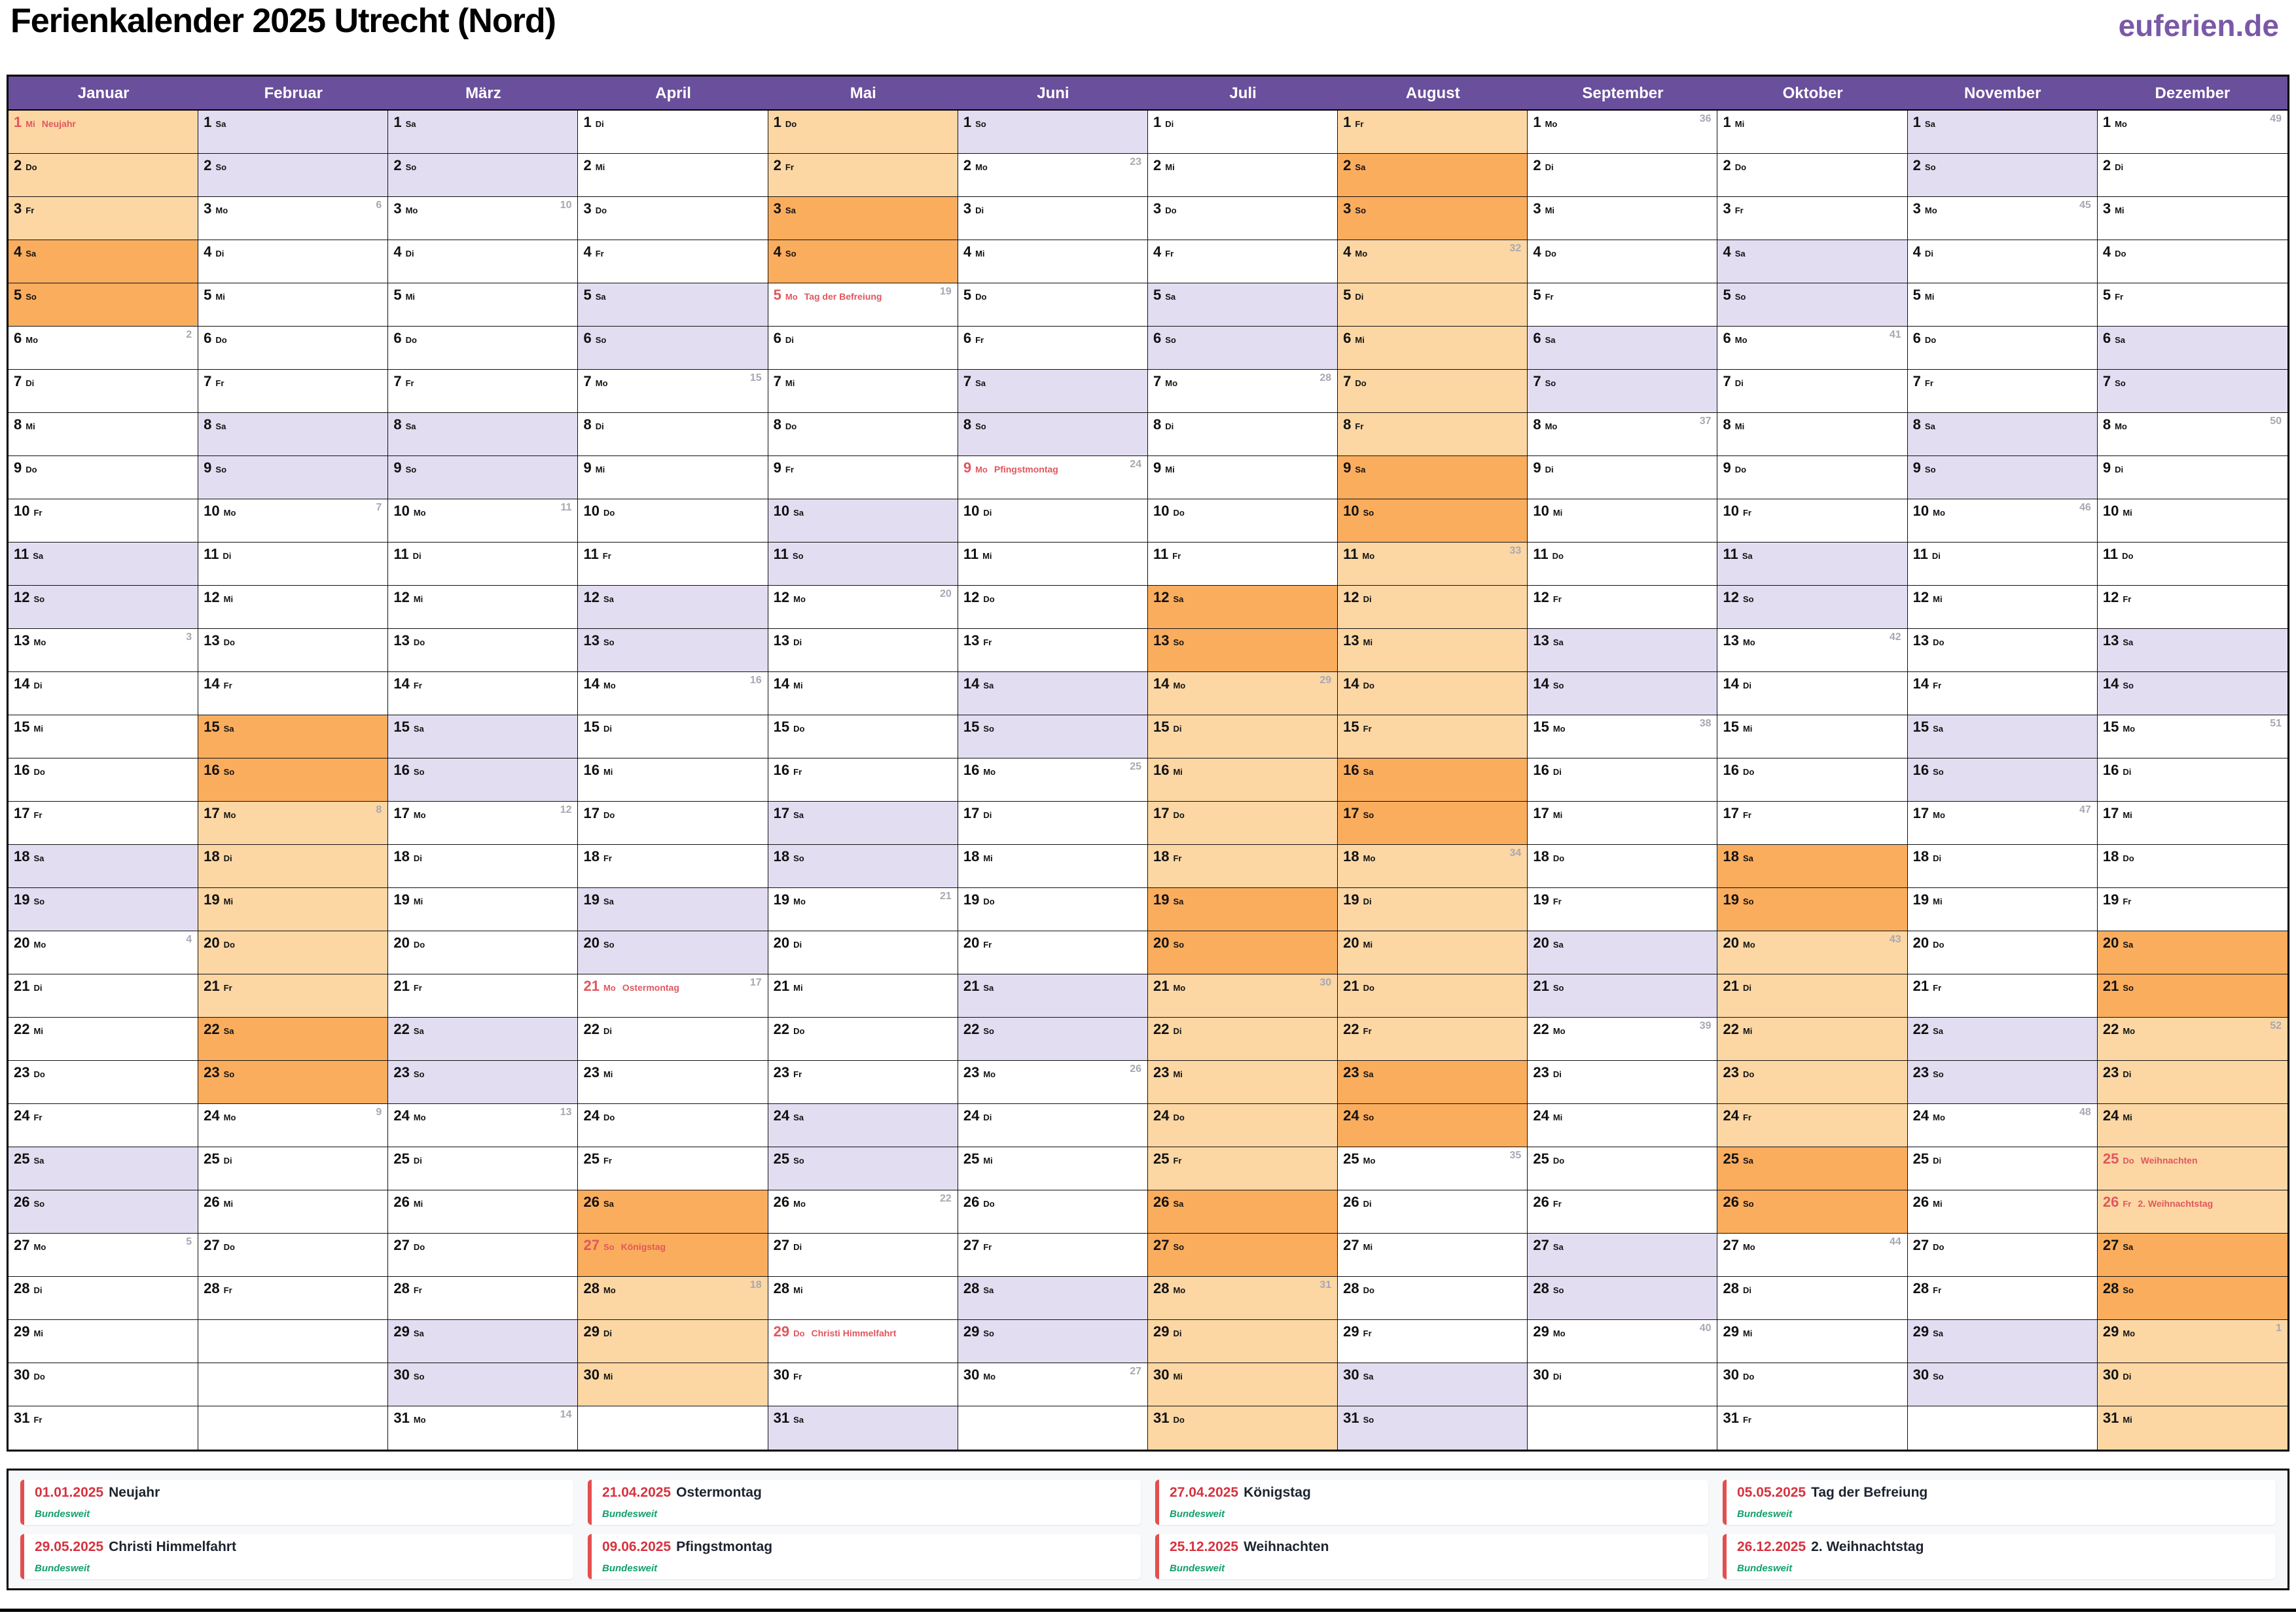  Describe the element at coordinates (566, 205) in the screenshot. I see `week-number: 10` at that location.